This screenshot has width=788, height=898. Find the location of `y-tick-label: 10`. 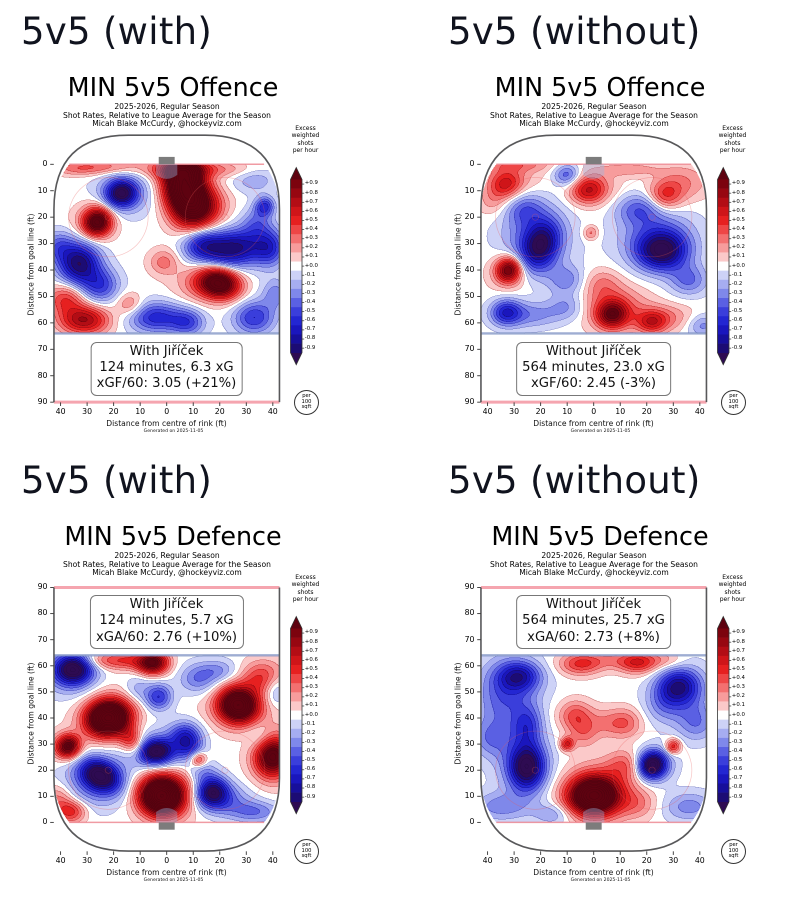

y-tick-label: 10 is located at coordinates (469, 190).